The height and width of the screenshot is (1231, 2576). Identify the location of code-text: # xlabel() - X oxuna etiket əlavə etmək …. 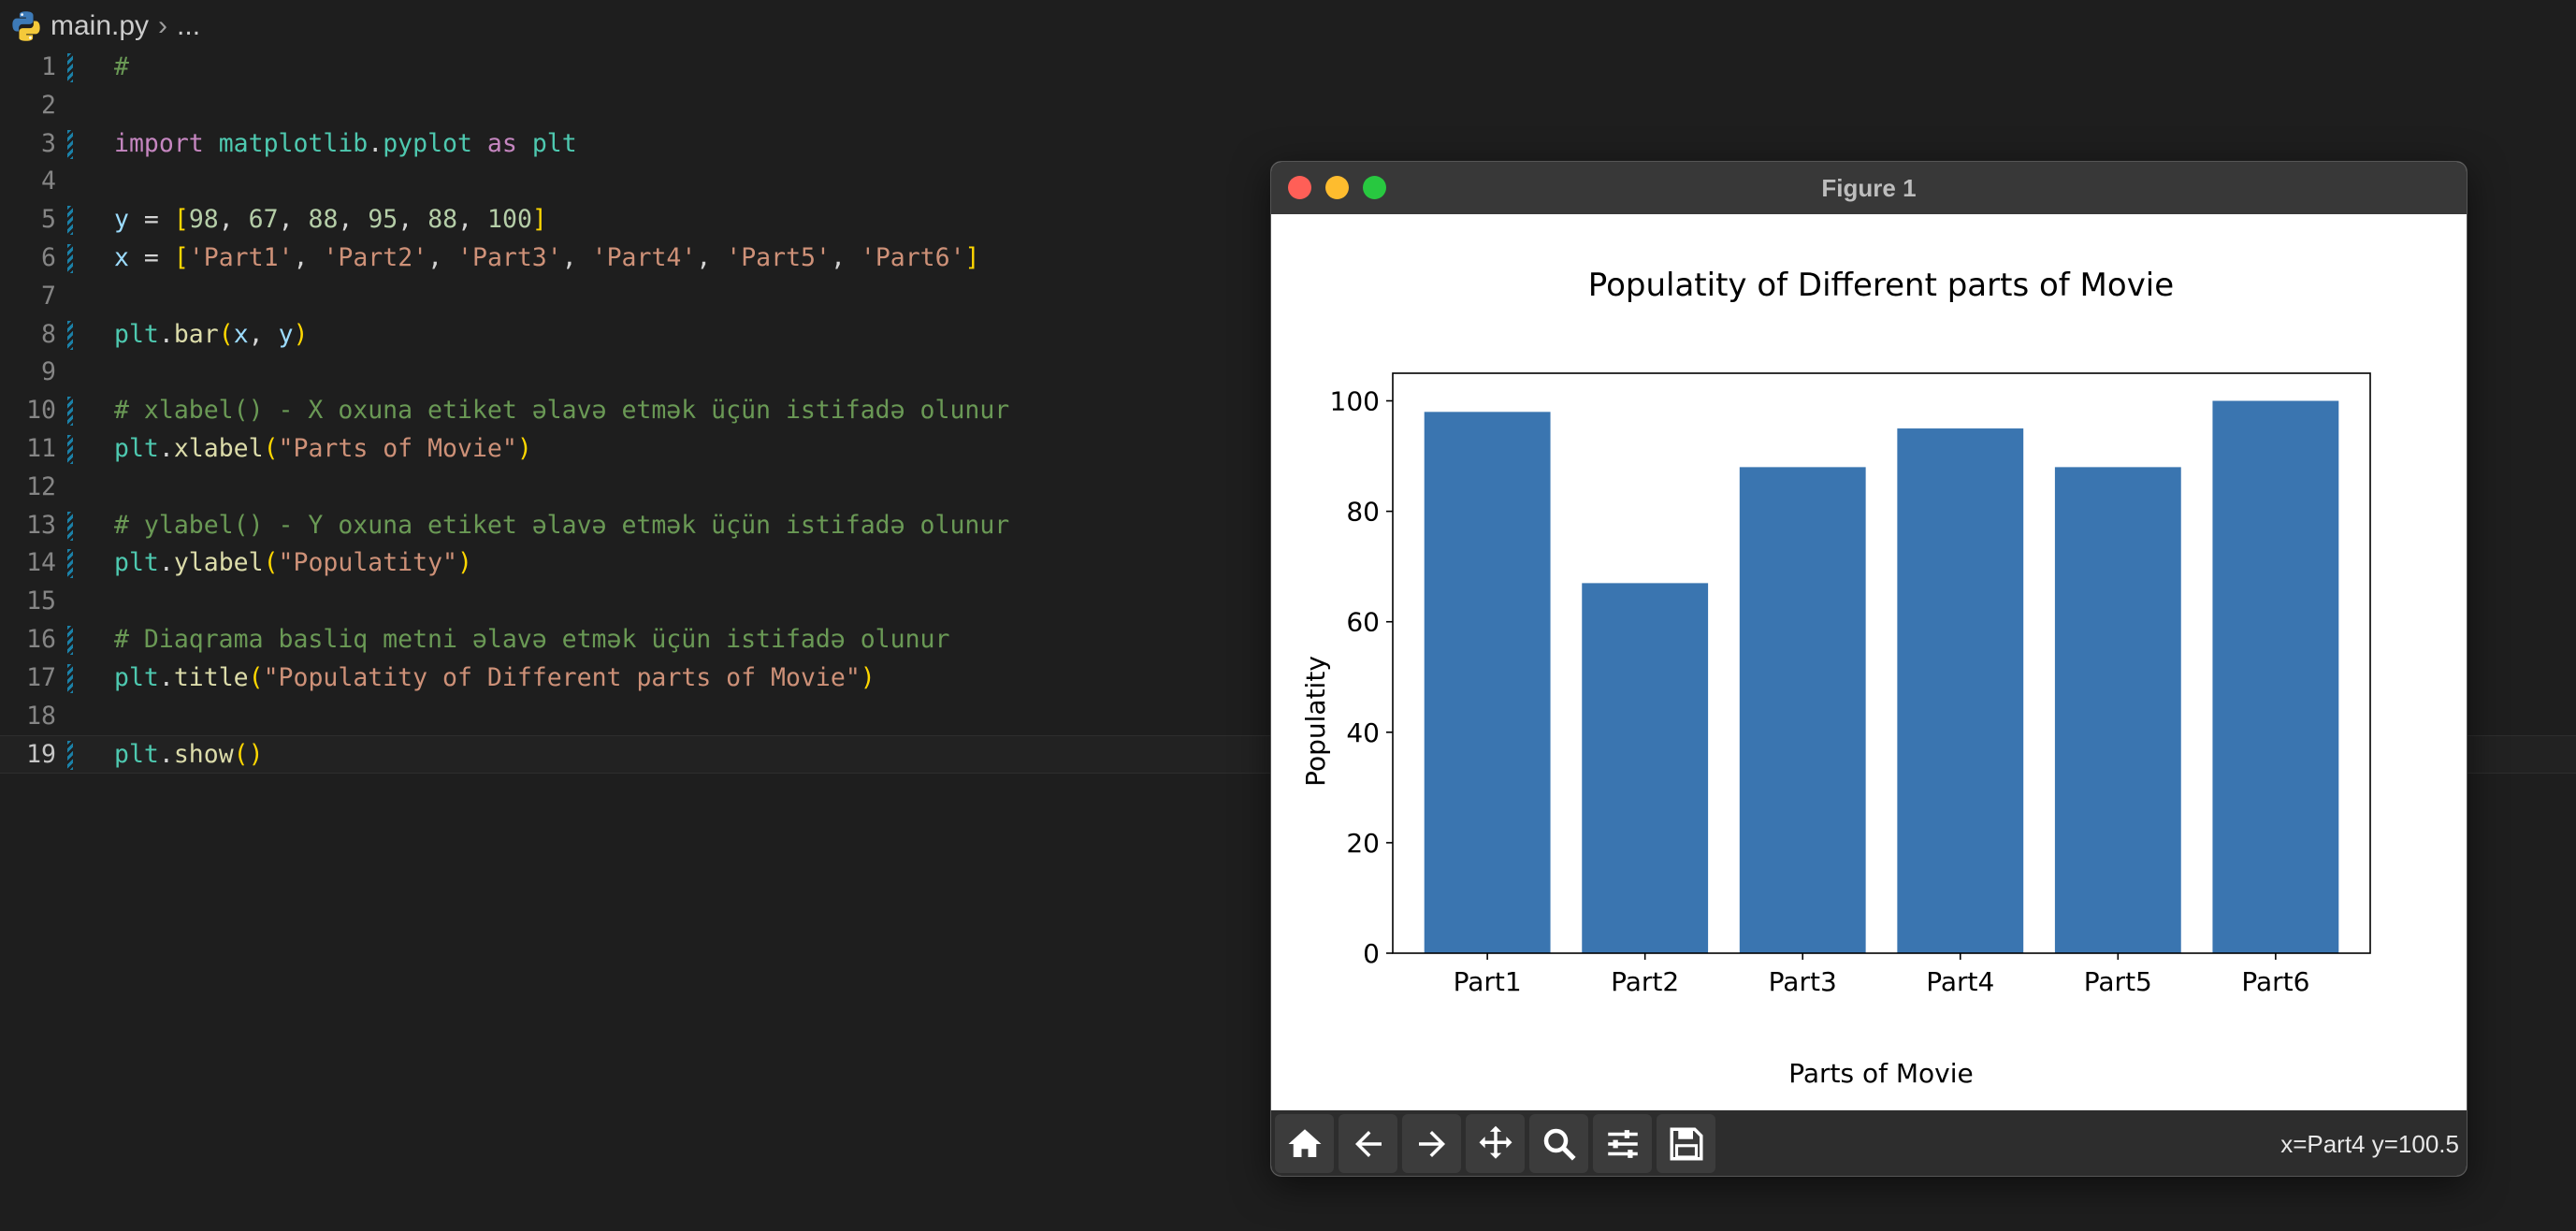
(562, 411).